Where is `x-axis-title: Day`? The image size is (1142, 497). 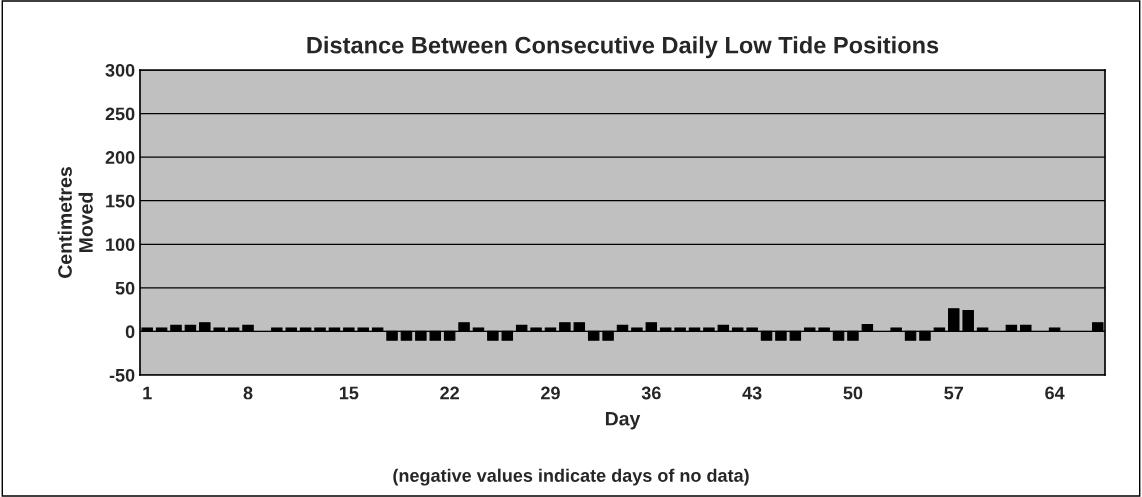
x-axis-title: Day is located at coordinates (623, 420).